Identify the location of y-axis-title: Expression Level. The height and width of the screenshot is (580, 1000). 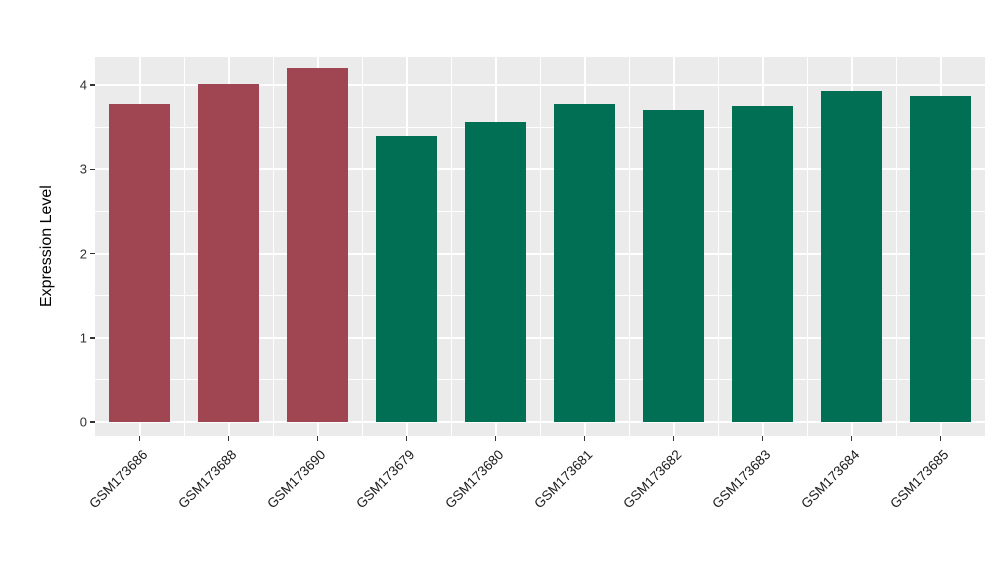
(46, 246).